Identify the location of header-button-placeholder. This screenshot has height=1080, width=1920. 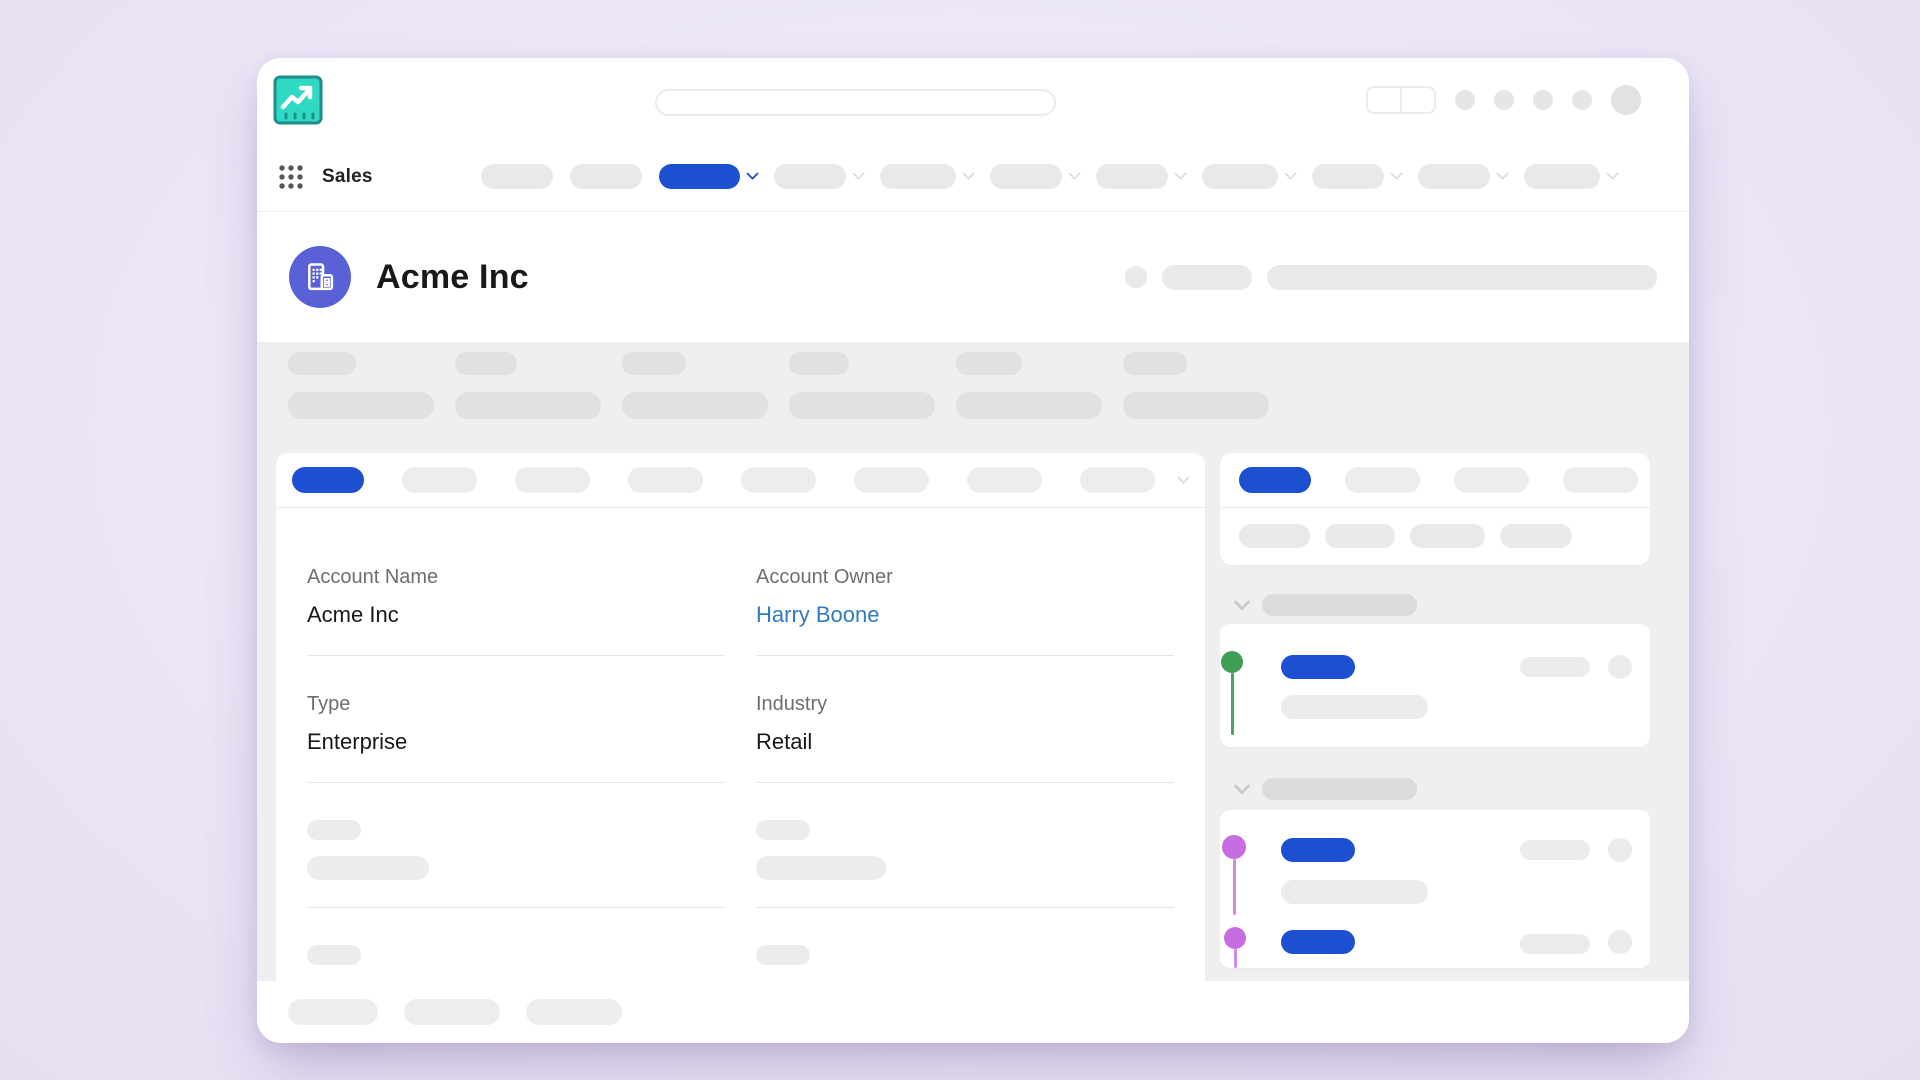
(1207, 277).